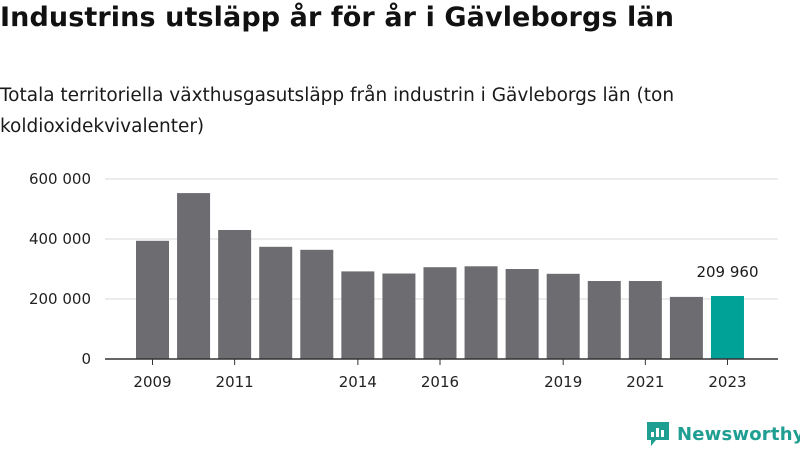 The height and width of the screenshot is (450, 800). I want to click on brand-name: Newsworthy, so click(738, 434).